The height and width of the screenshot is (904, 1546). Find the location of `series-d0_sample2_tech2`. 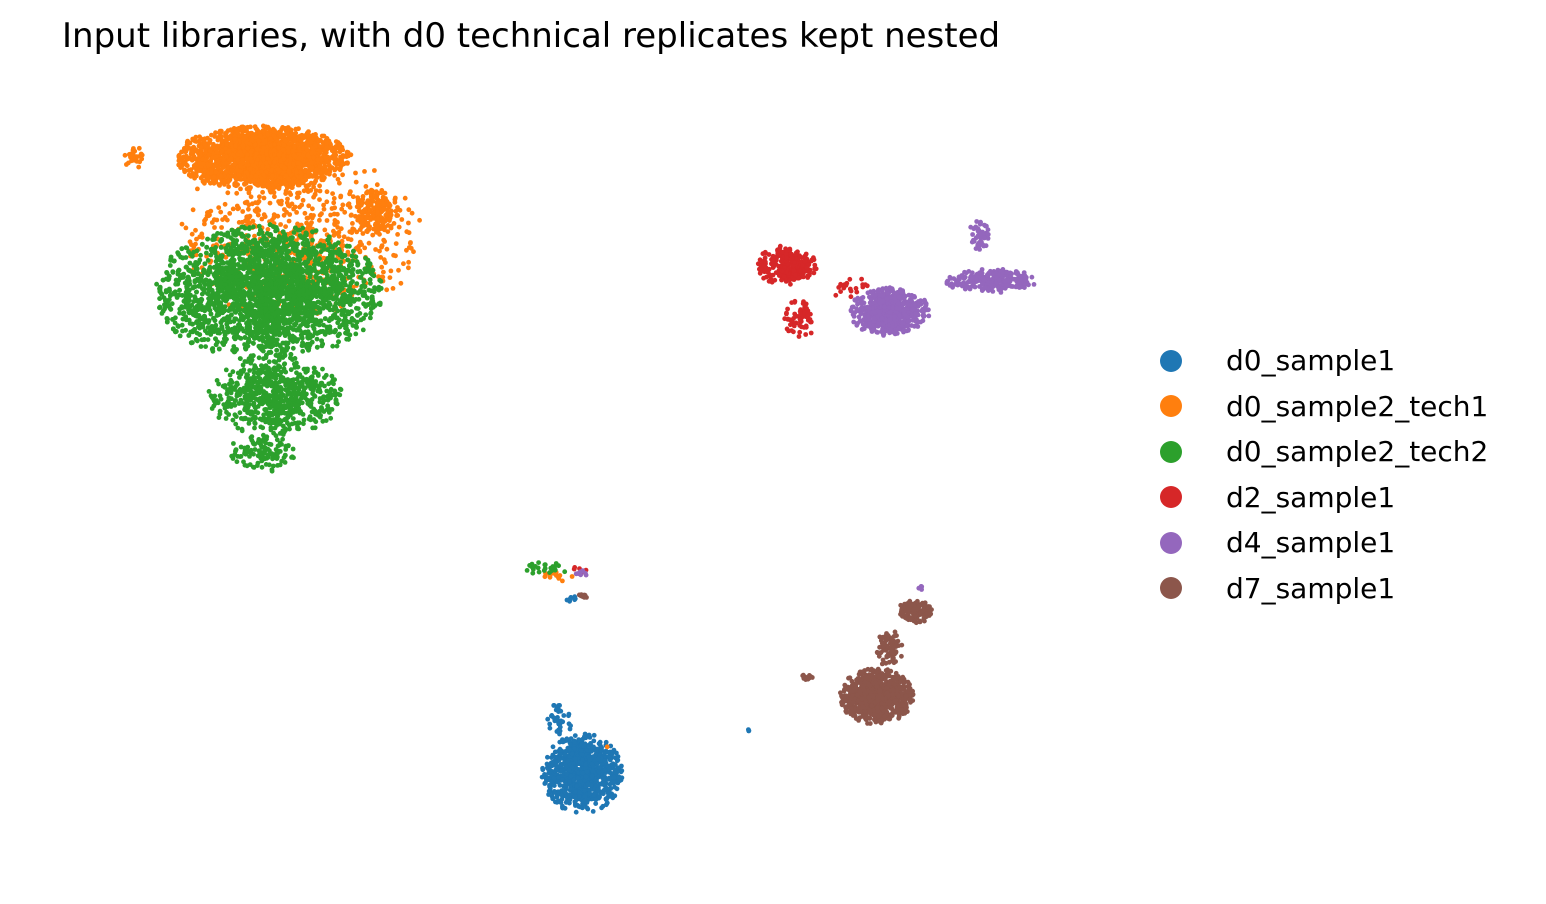

series-d0_sample2_tech2 is located at coordinates (361, 399).